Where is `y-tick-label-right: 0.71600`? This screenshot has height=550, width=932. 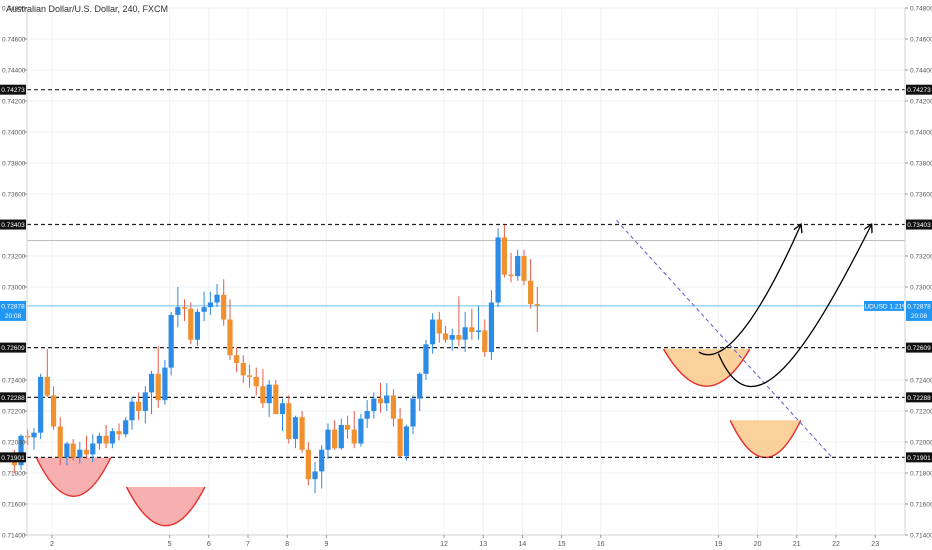 y-tick-label-right: 0.71600 is located at coordinates (921, 505).